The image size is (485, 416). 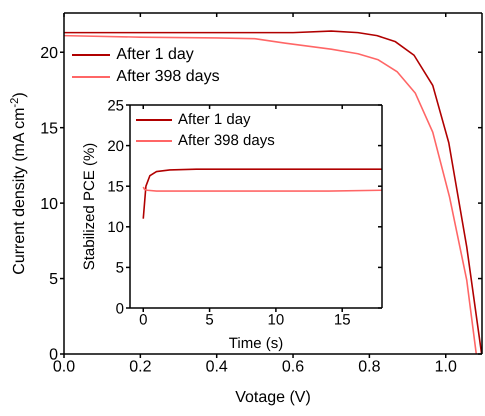 What do you see at coordinates (445, 367) in the screenshot?
I see `x-tick-label: 1.0` at bounding box center [445, 367].